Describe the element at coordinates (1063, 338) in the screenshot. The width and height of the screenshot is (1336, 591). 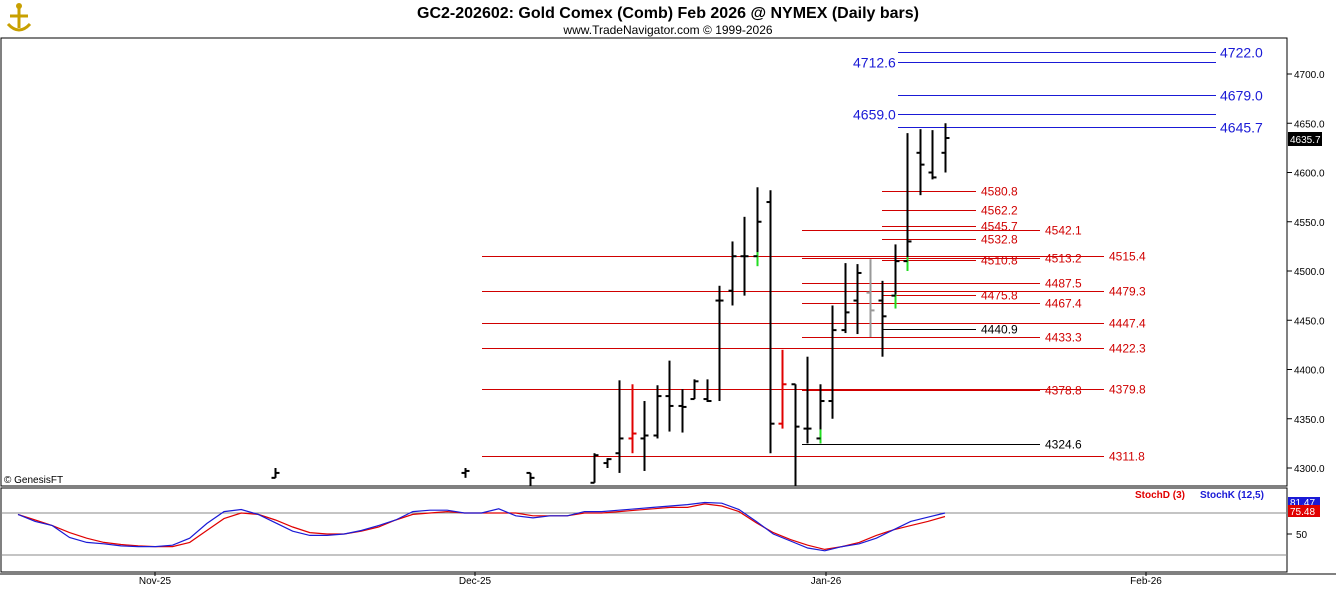
I see `level-label: 4433.3` at that location.